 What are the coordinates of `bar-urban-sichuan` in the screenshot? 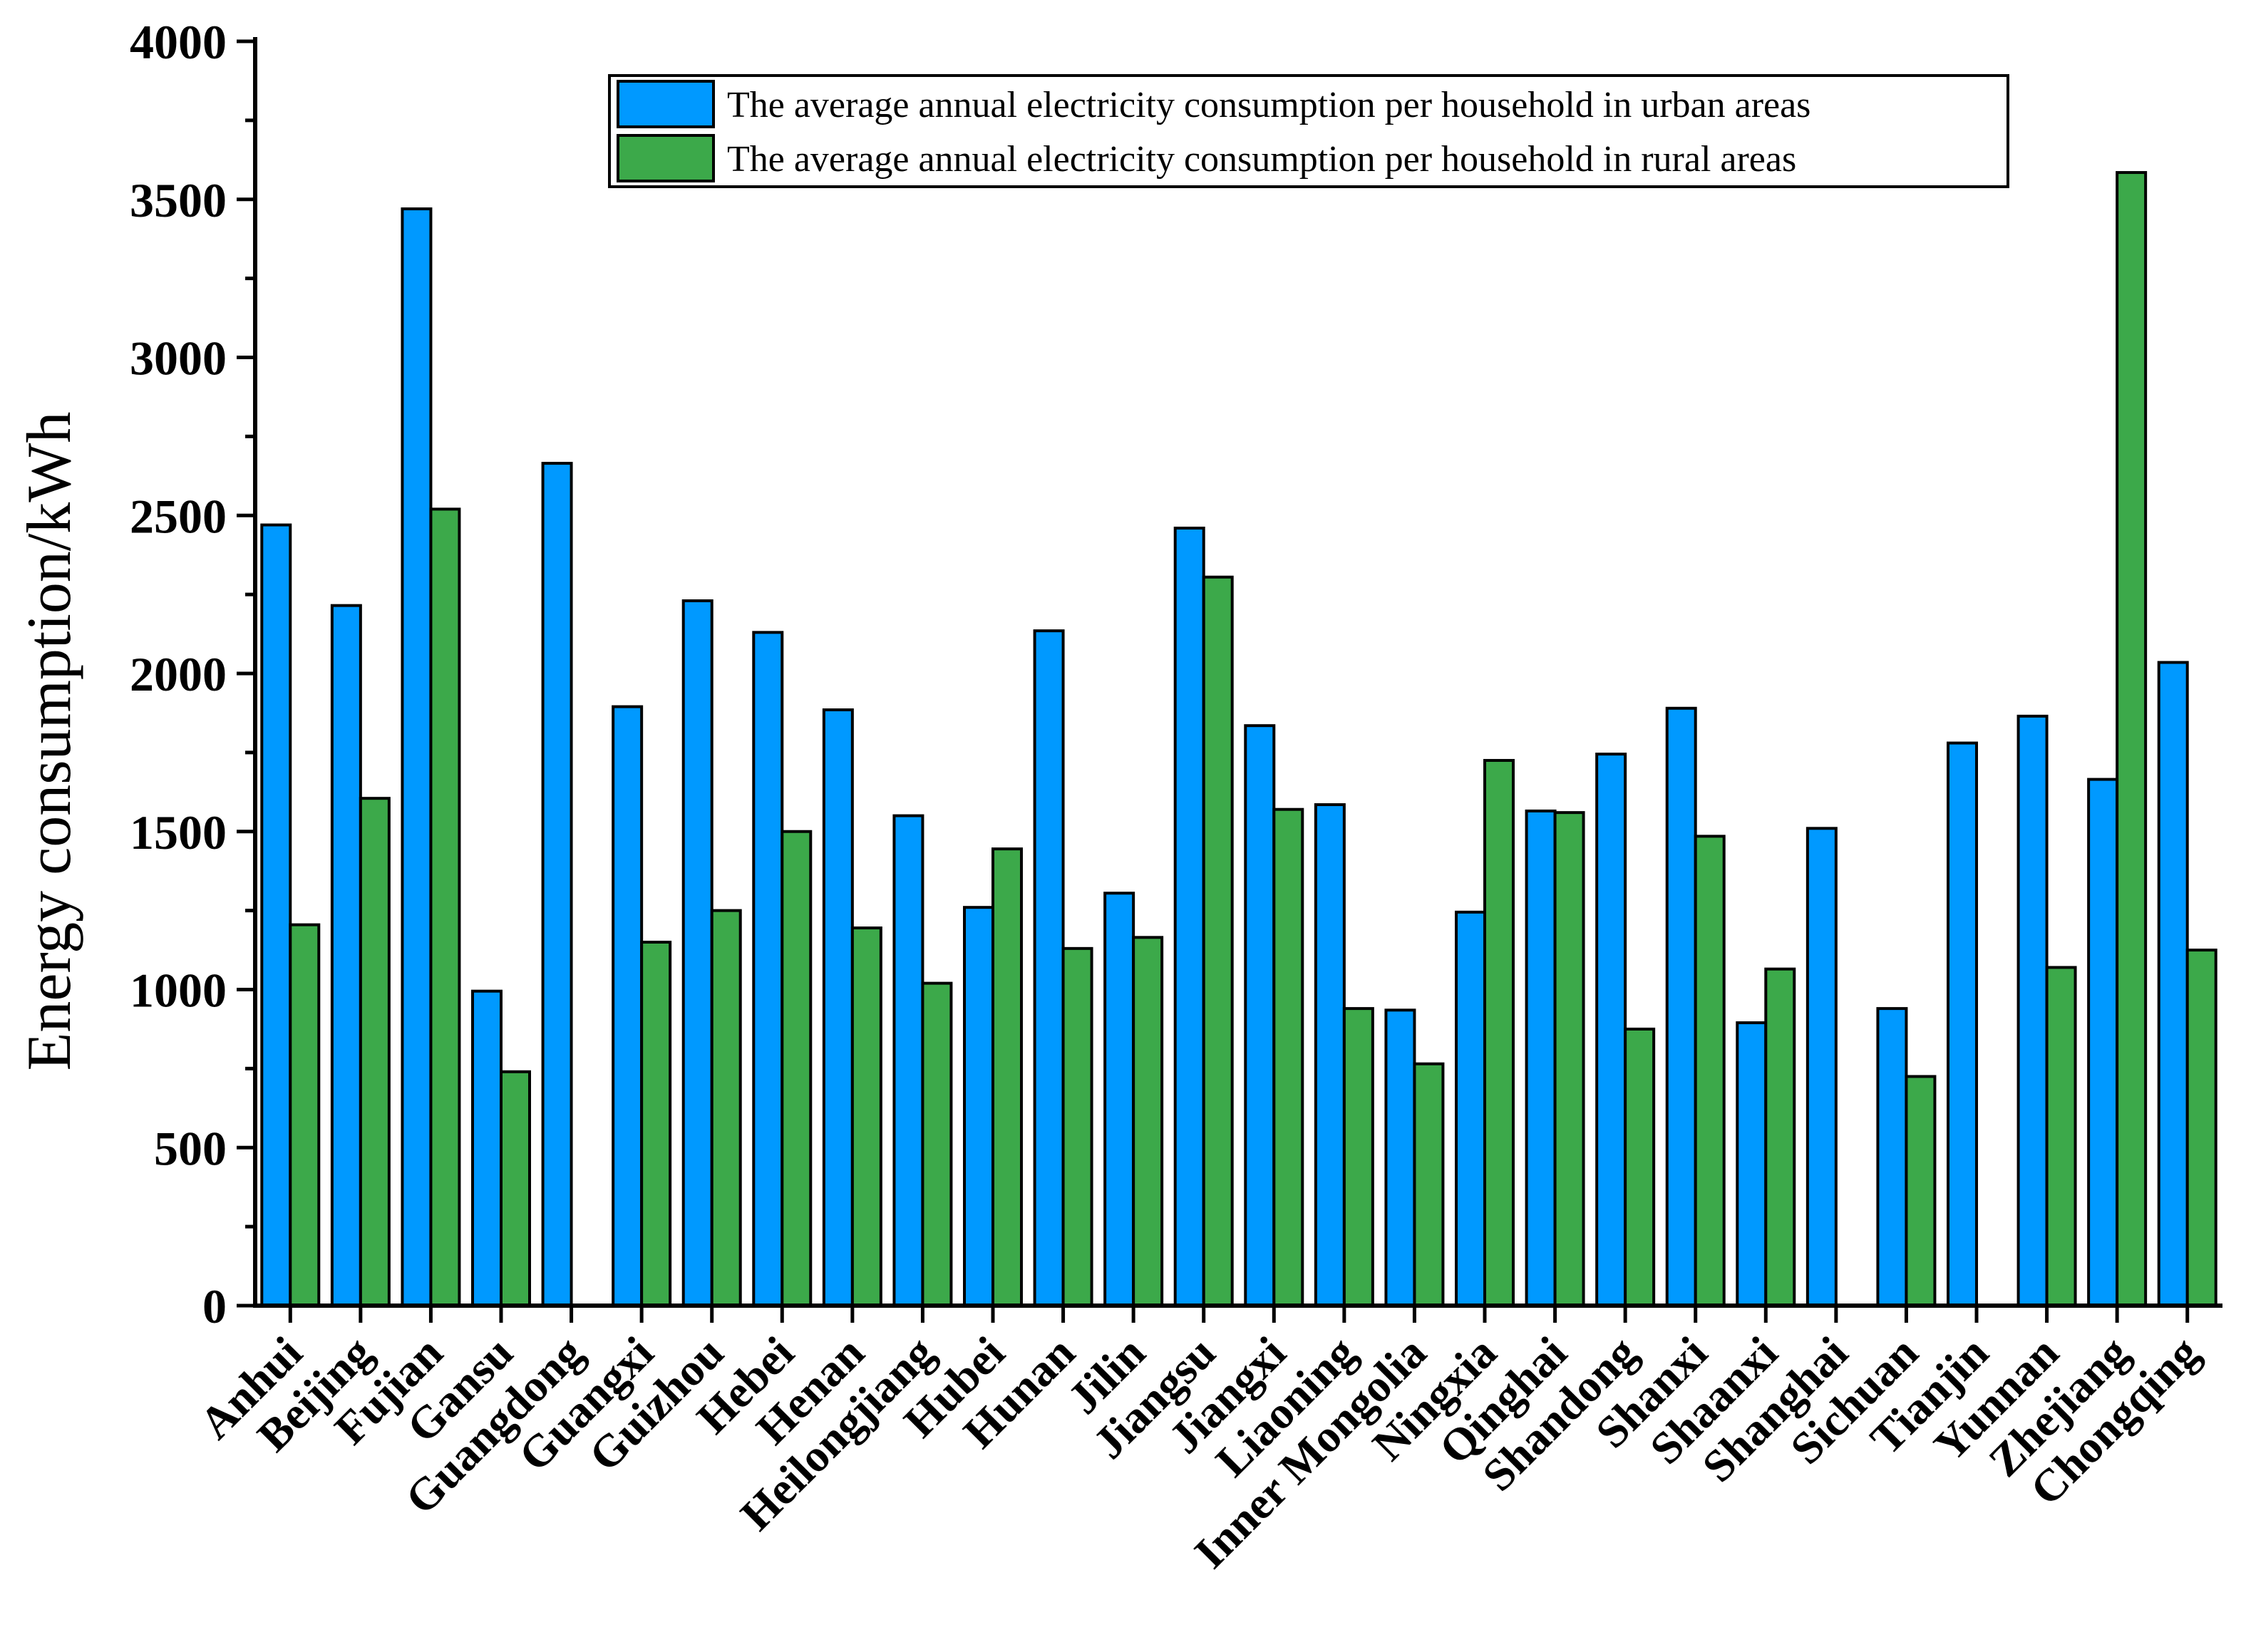 It's located at (1892, 1157).